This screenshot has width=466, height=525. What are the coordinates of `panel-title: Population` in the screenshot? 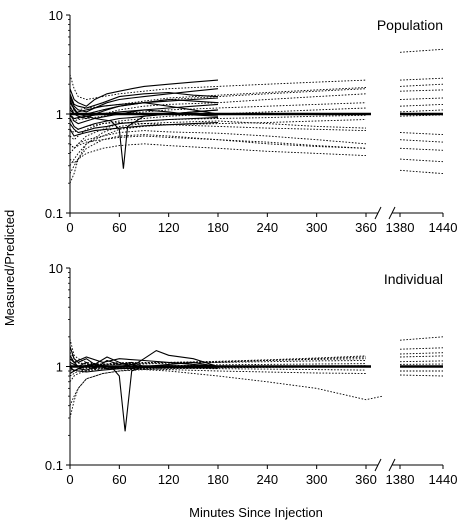 It's located at (410, 25).